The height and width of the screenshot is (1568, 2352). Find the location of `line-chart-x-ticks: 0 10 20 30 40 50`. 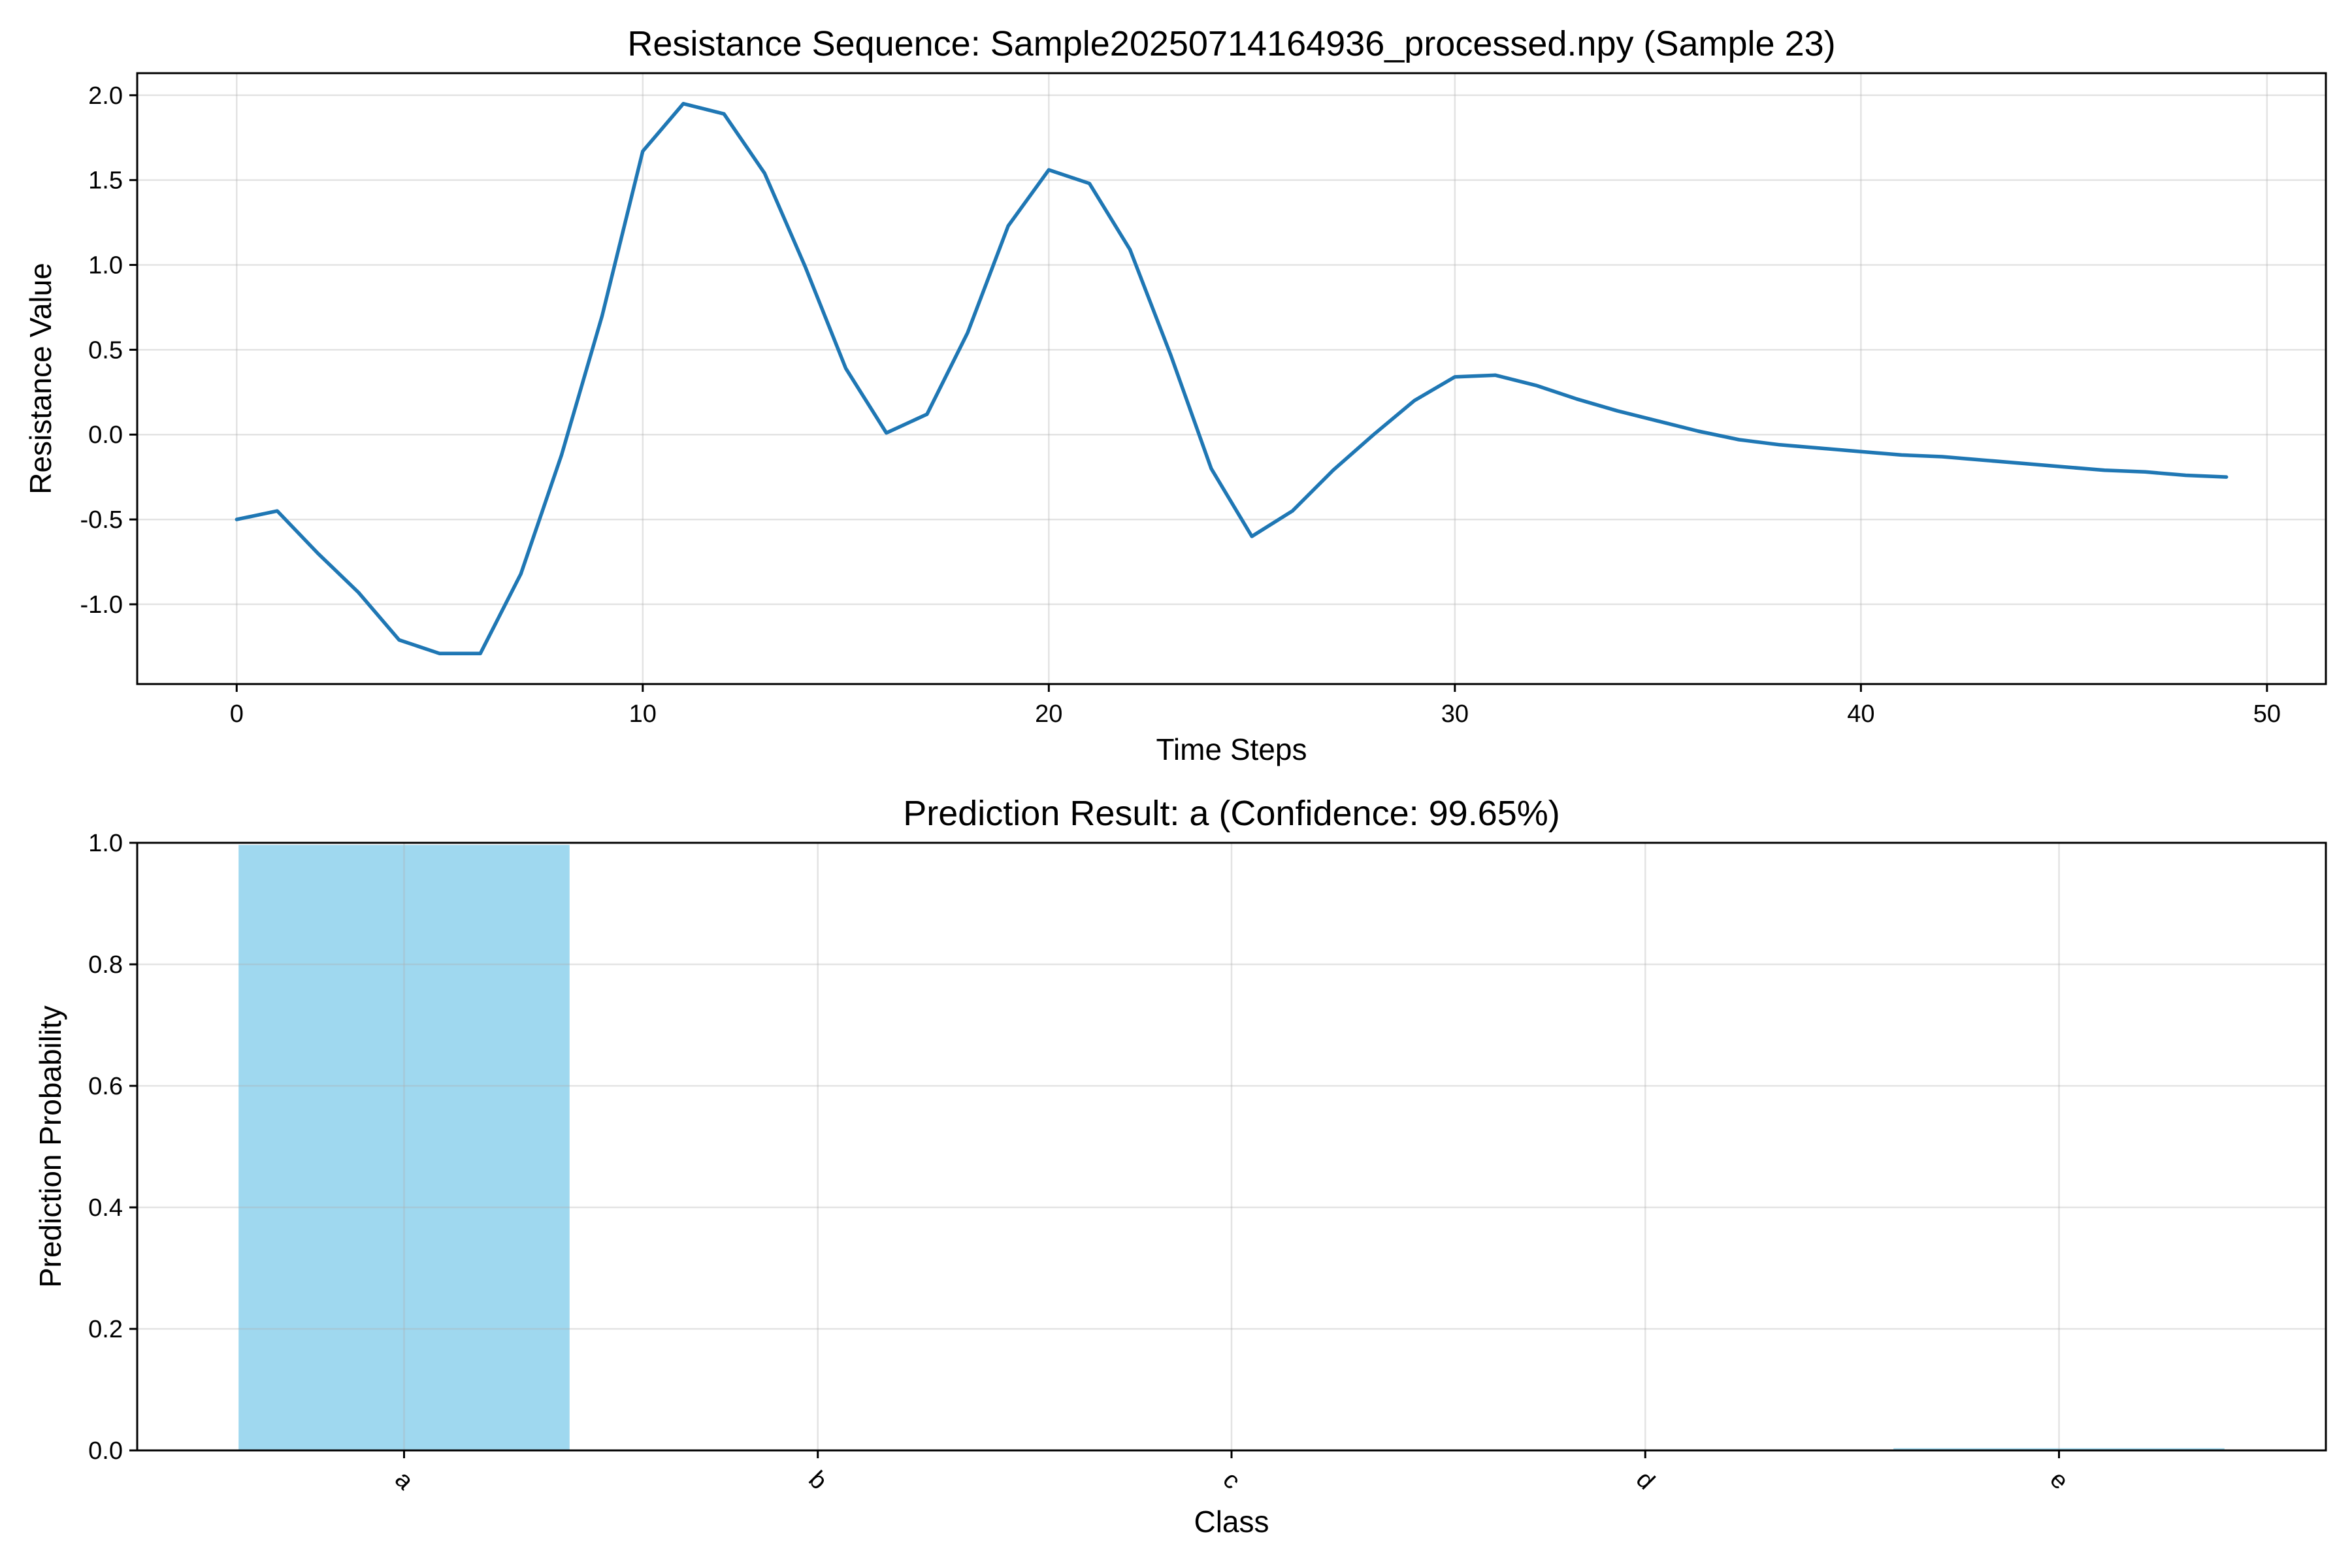

line-chart-x-ticks: 0 10 20 30 40 50 is located at coordinates (1255, 706).